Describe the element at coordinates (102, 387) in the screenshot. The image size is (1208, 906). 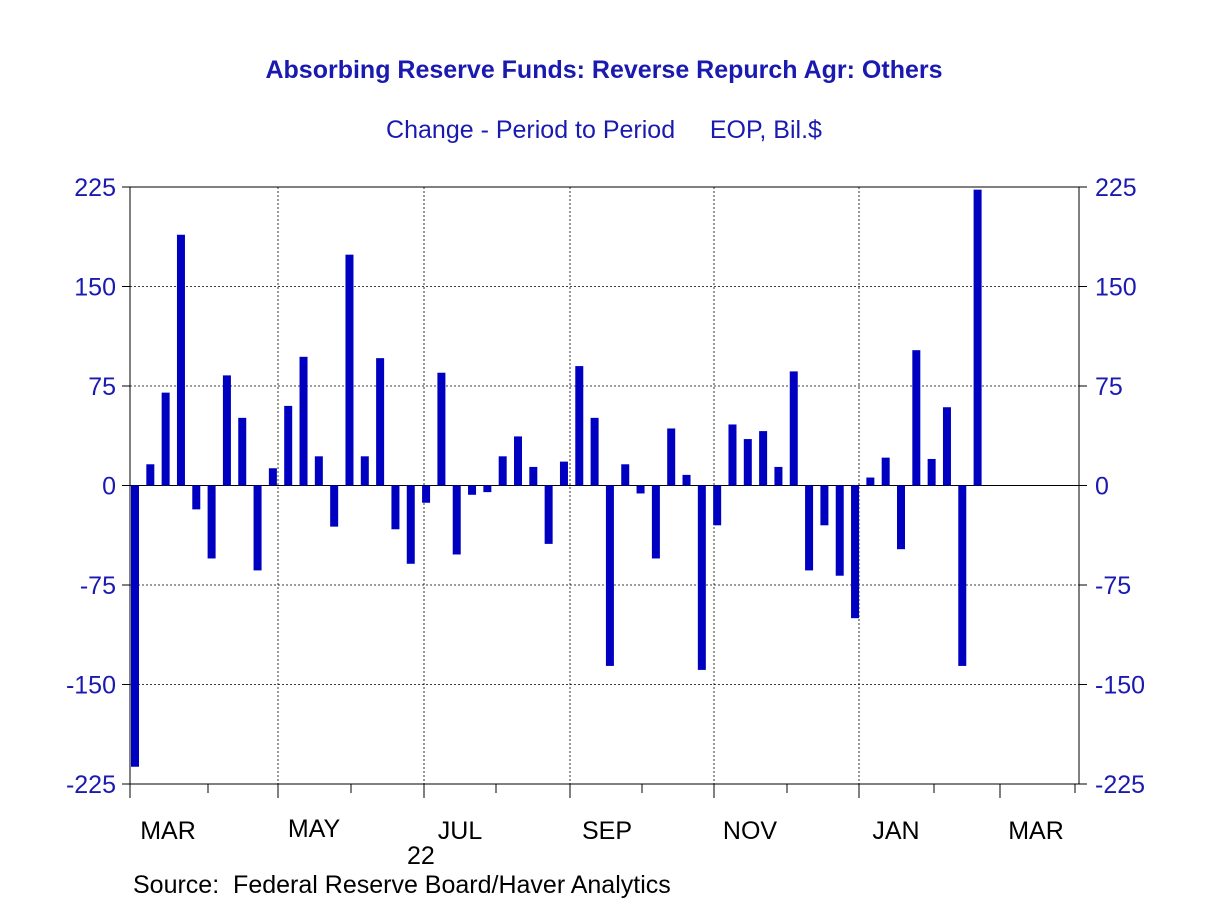
I see `y-tick-label-left: 75` at that location.